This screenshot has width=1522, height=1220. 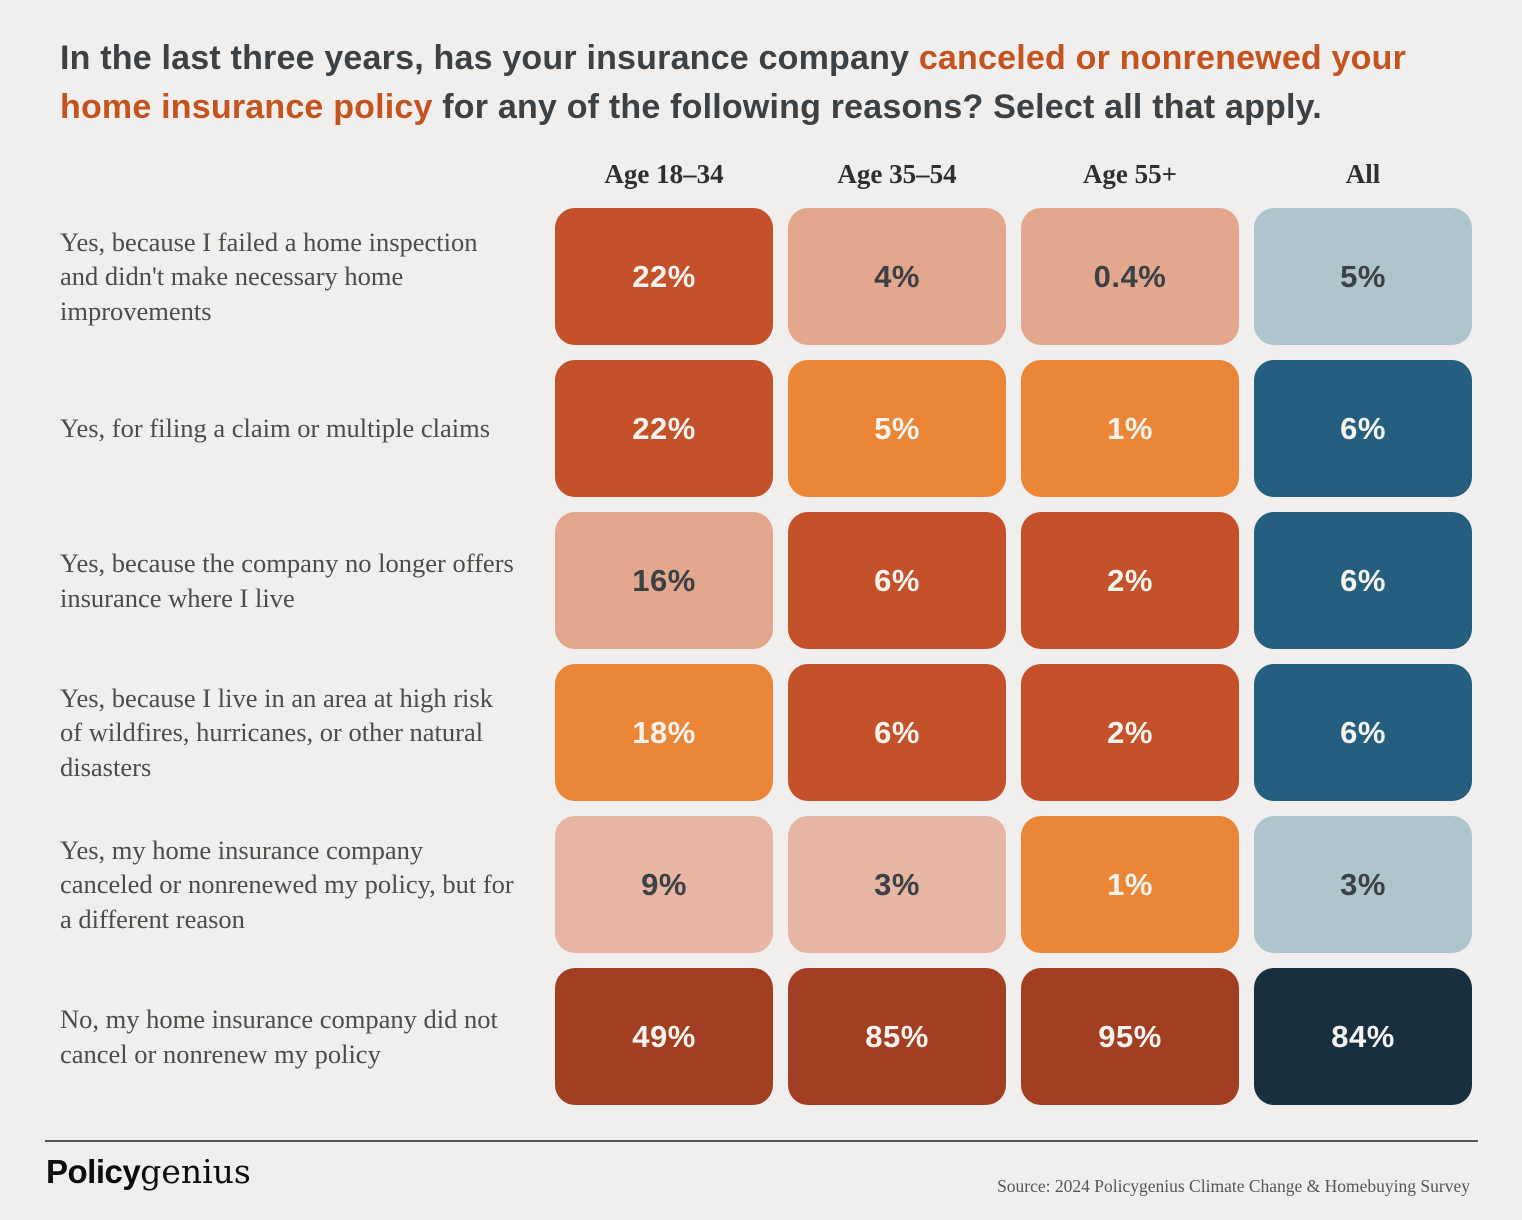 What do you see at coordinates (664, 732) in the screenshot?
I see `heatmap-cell: 18%` at bounding box center [664, 732].